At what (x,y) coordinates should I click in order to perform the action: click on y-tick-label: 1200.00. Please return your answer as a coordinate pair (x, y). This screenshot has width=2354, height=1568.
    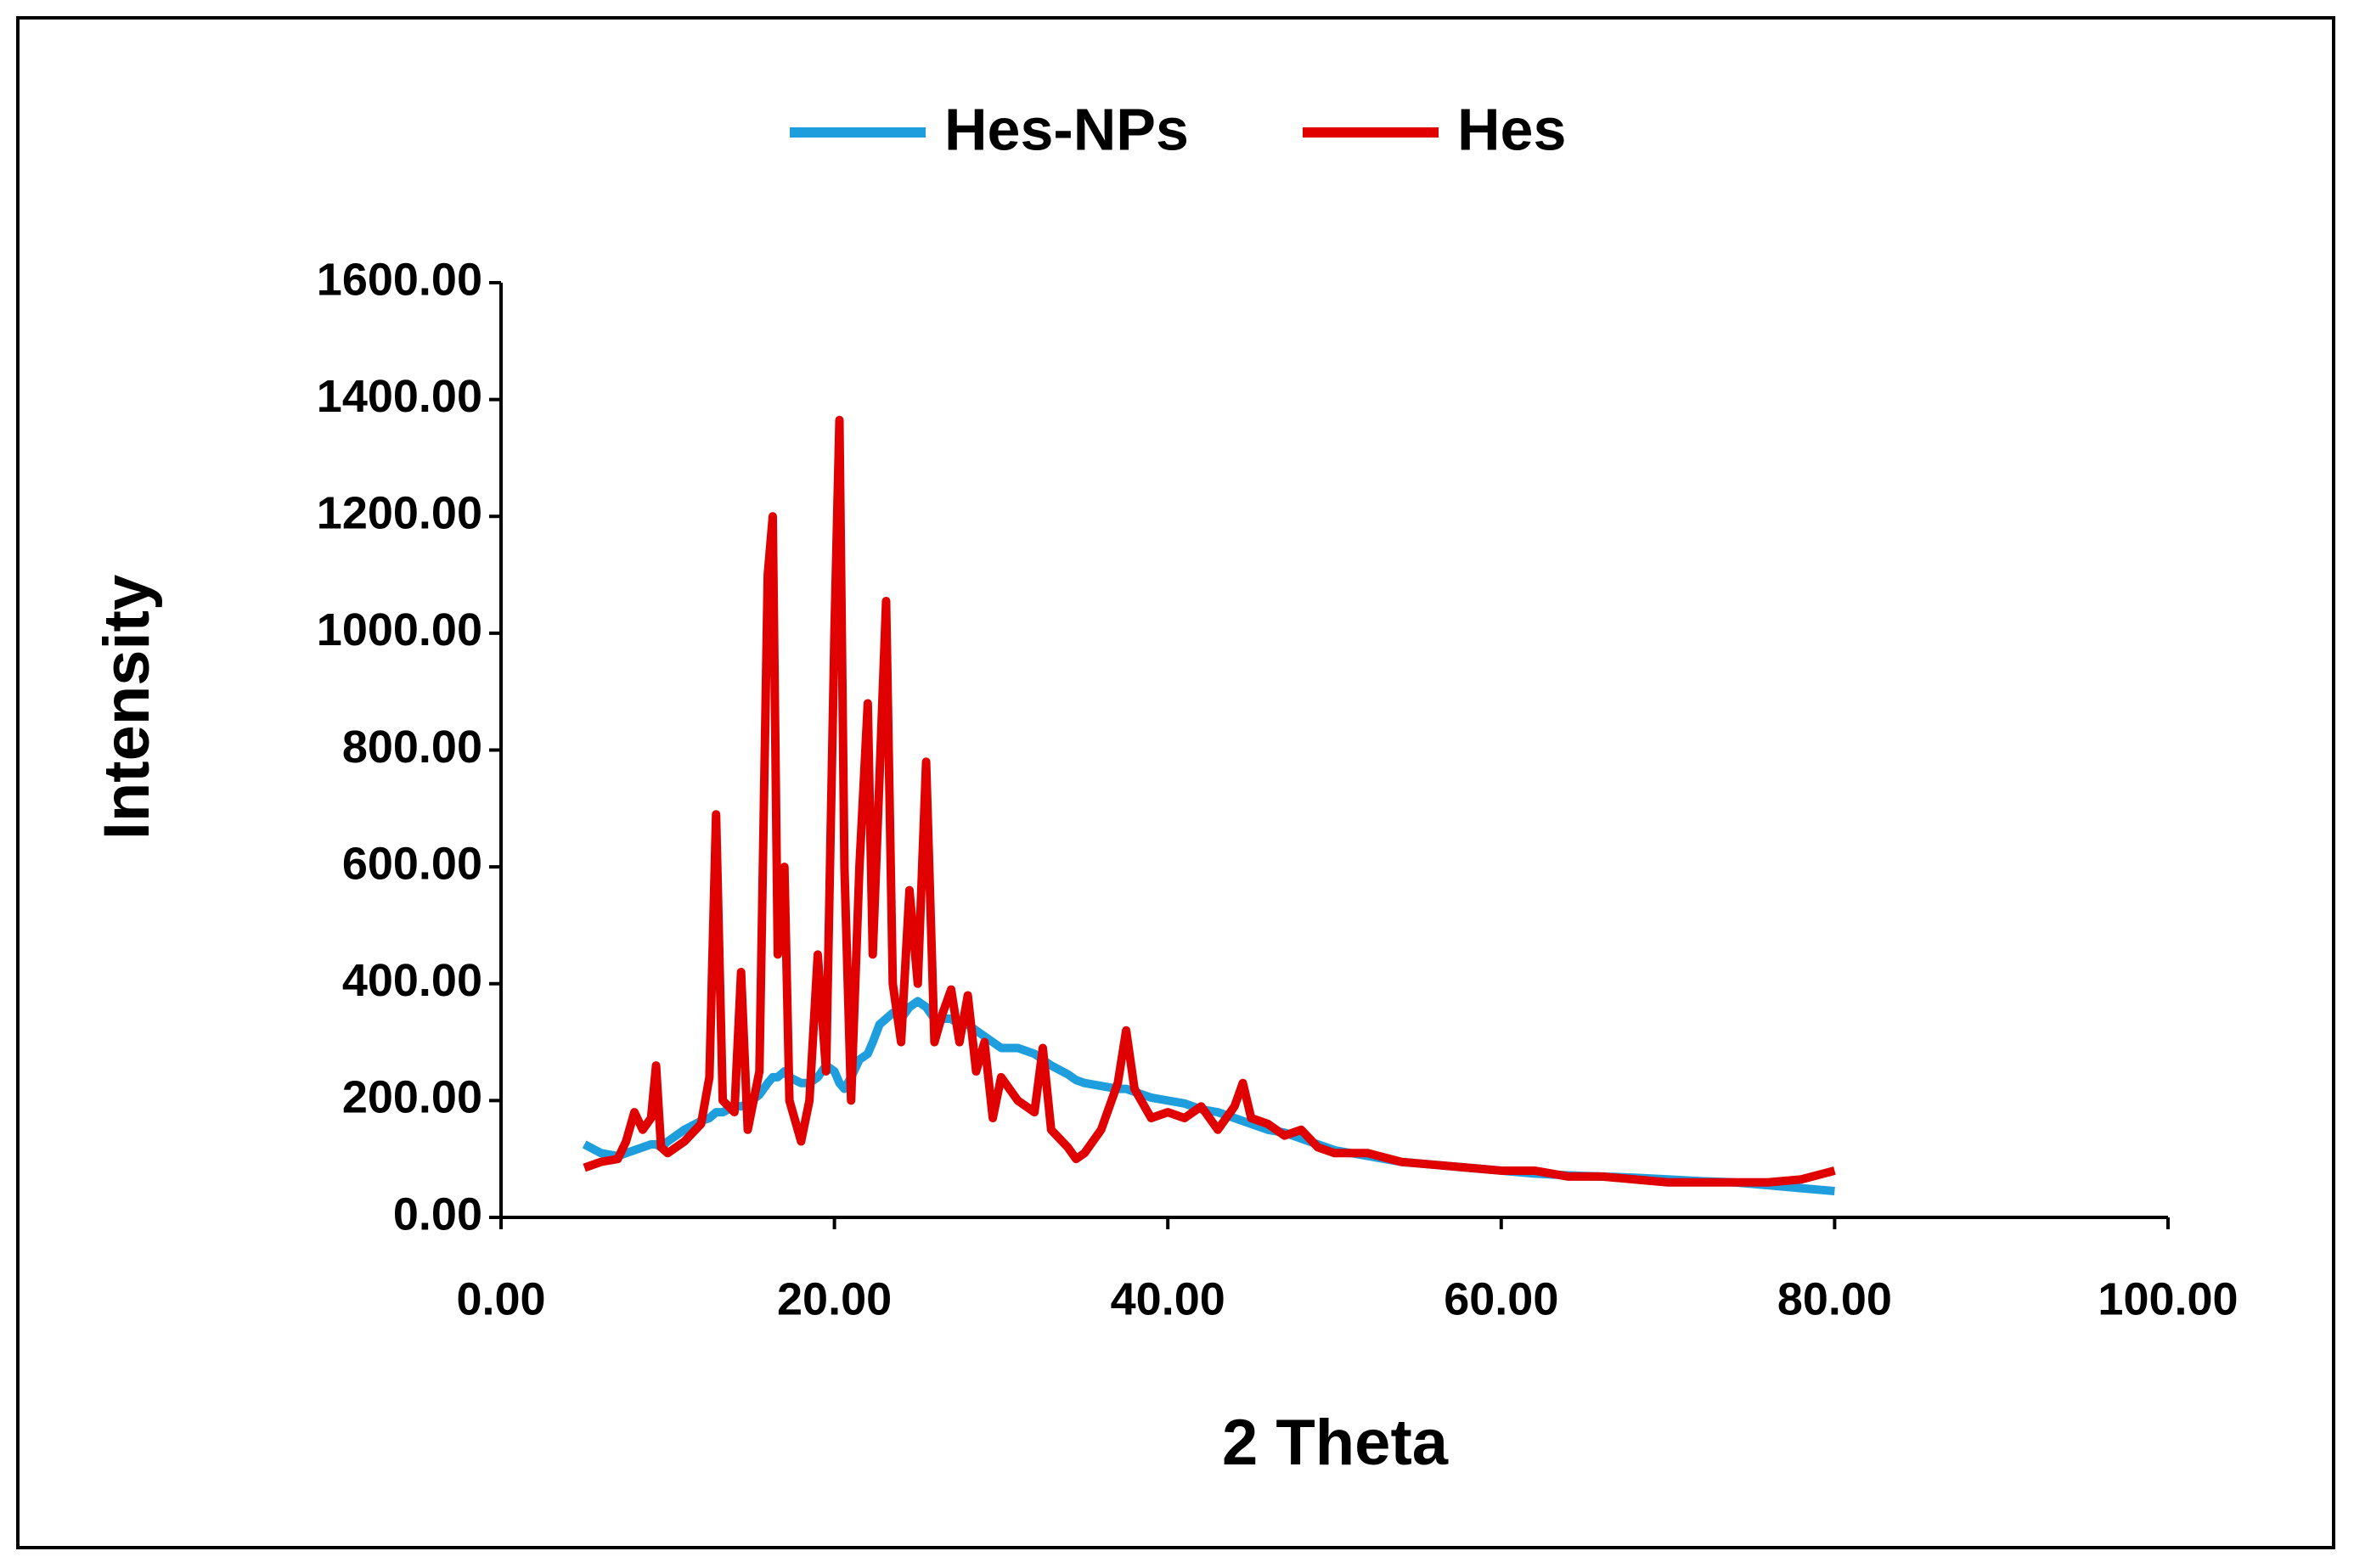
    Looking at the image, I should click on (399, 513).